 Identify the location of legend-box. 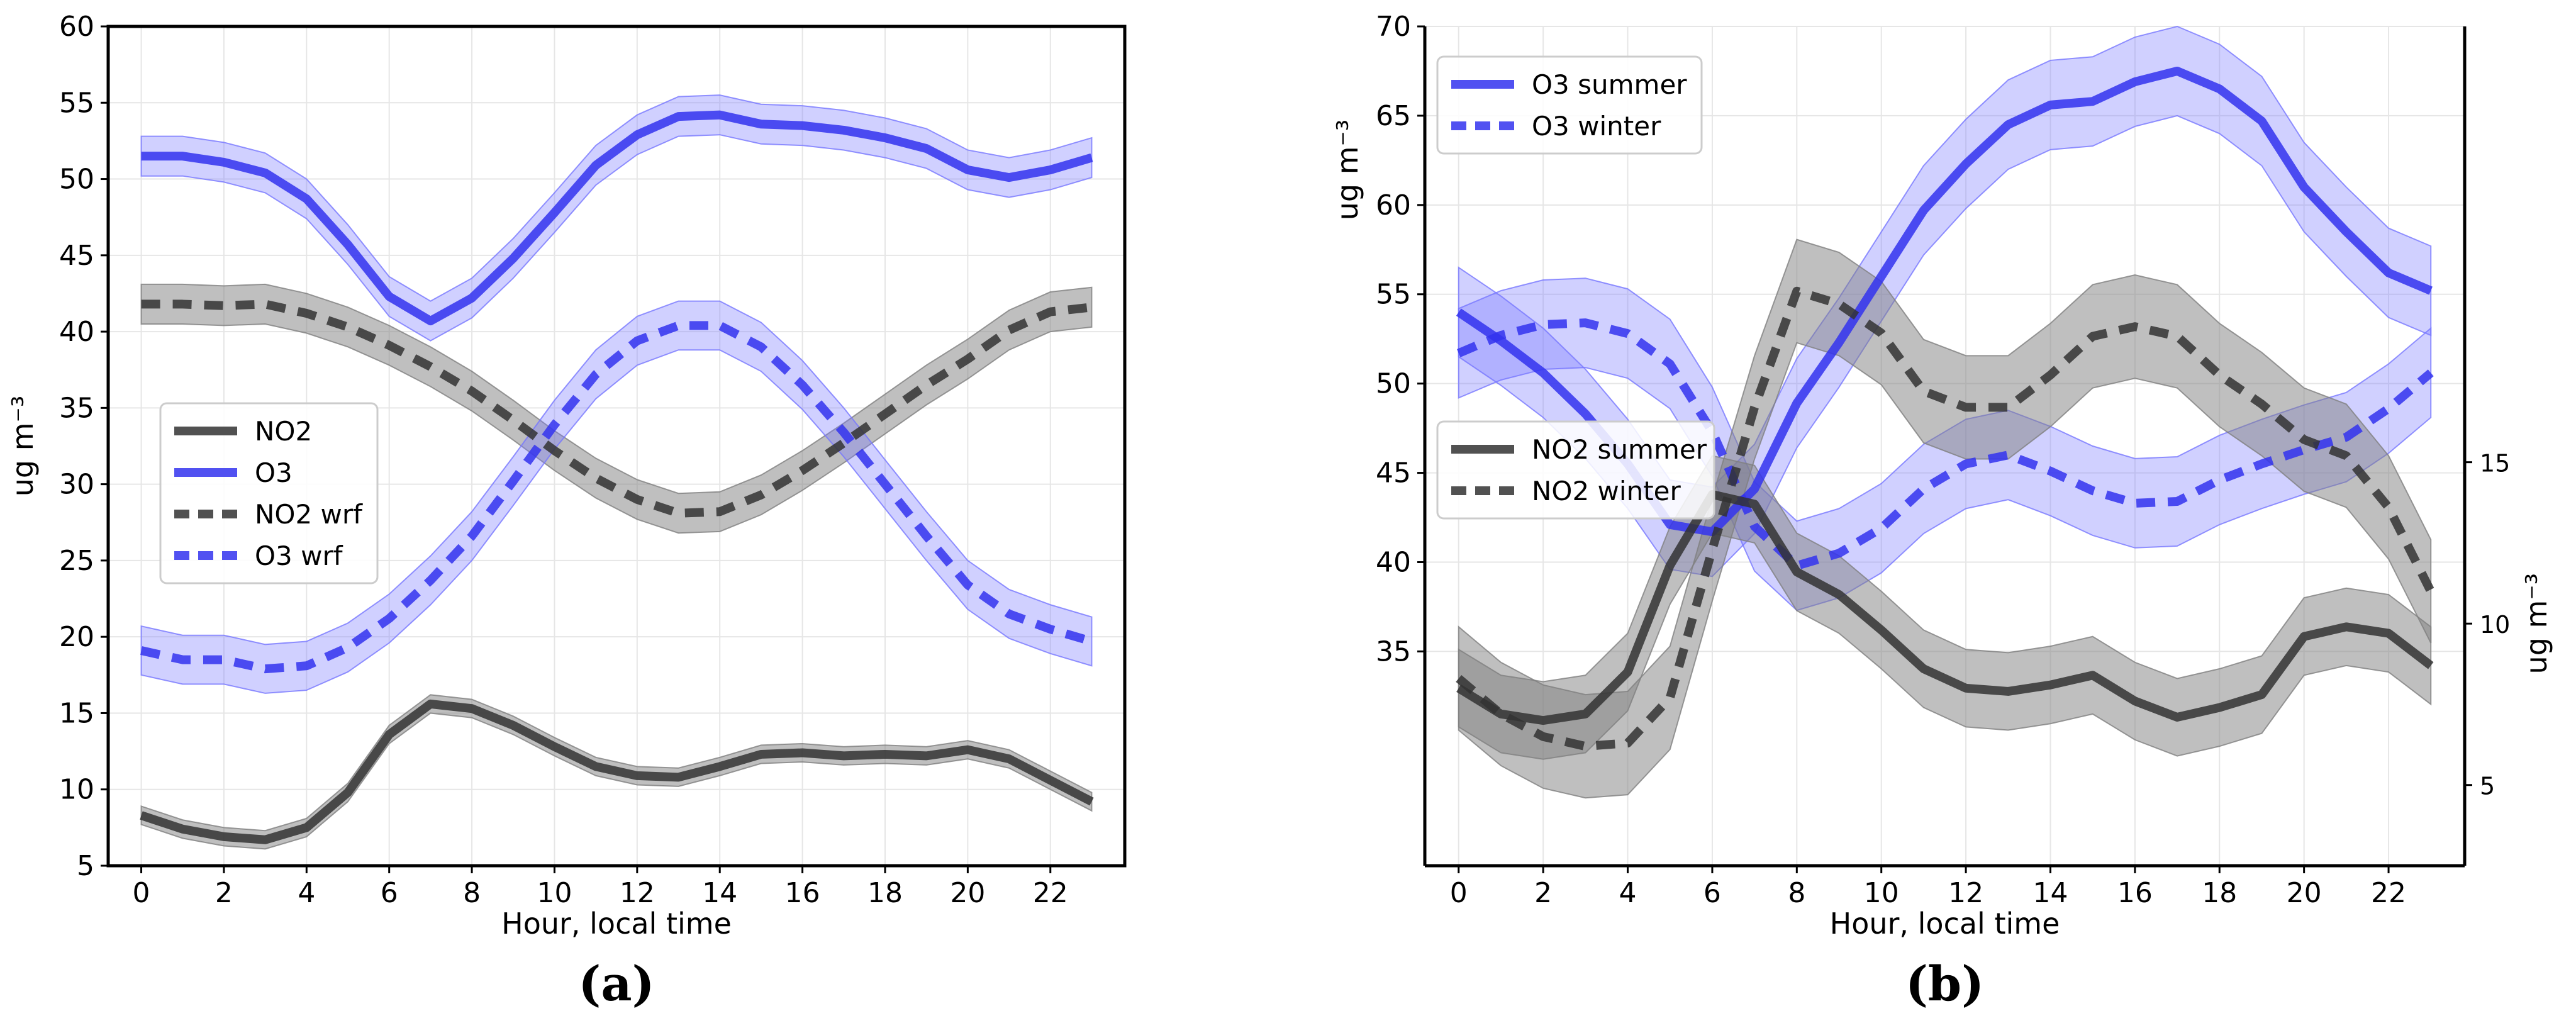
(269, 493).